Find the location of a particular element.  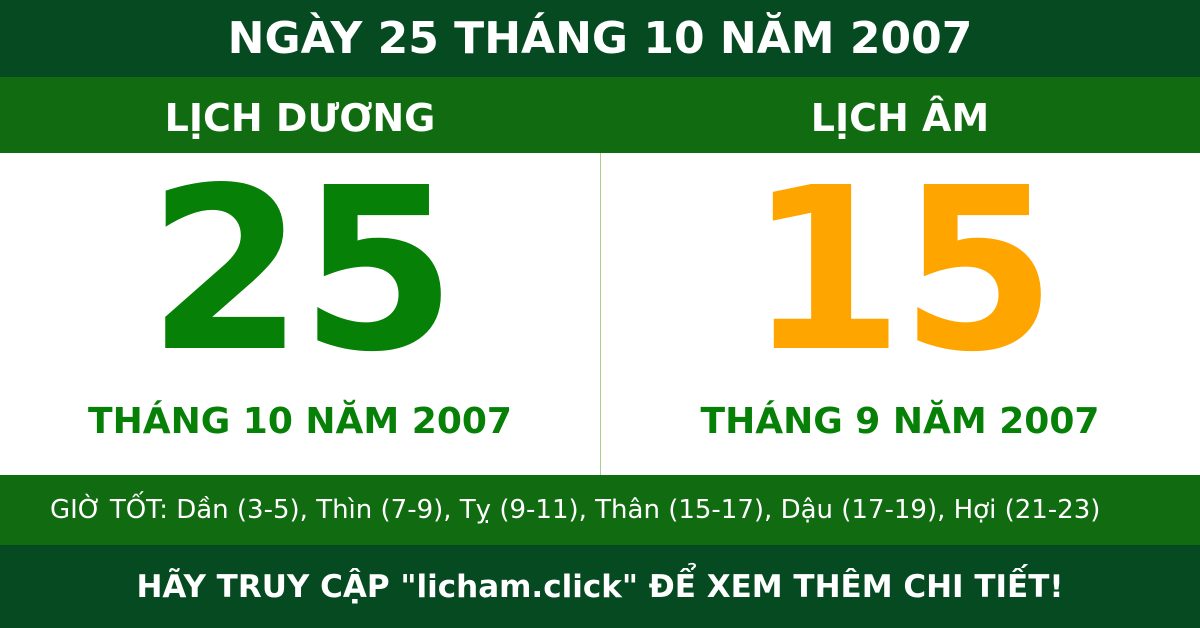

page-title: NGÀY 25 THÁNG 10 NĂM 2007 is located at coordinates (600, 38).